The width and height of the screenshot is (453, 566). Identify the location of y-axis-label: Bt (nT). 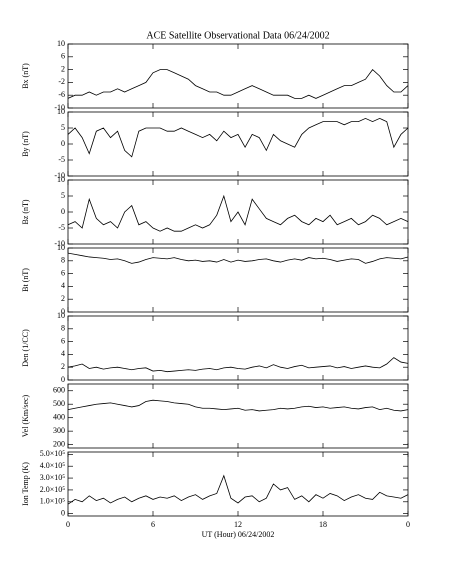
(25, 280).